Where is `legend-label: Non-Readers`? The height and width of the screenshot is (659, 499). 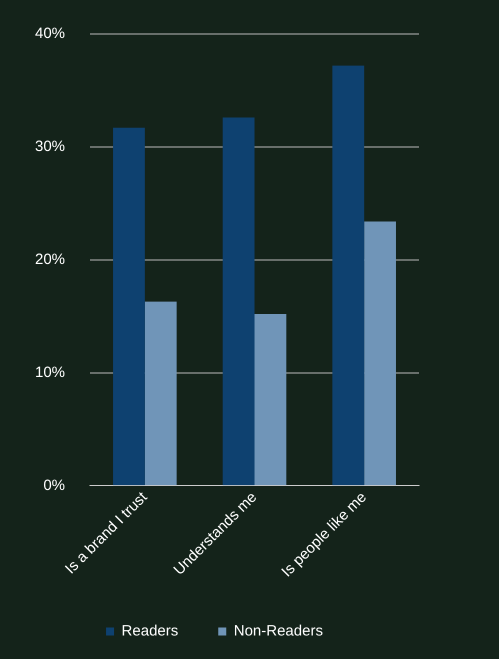 legend-label: Non-Readers is located at coordinates (278, 631).